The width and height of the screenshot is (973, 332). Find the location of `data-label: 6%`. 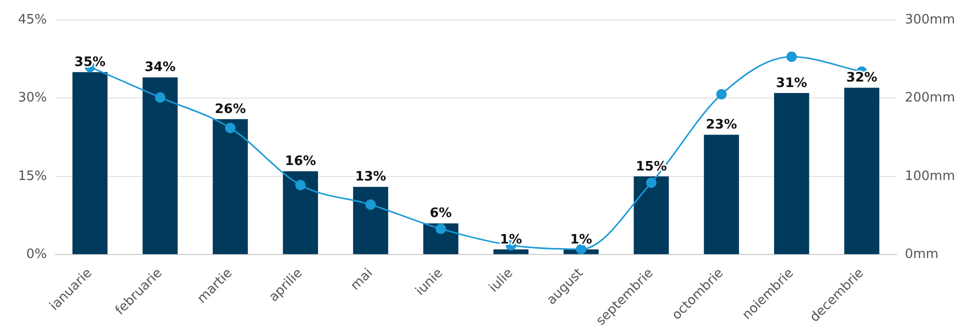

data-label: 6% is located at coordinates (441, 214).